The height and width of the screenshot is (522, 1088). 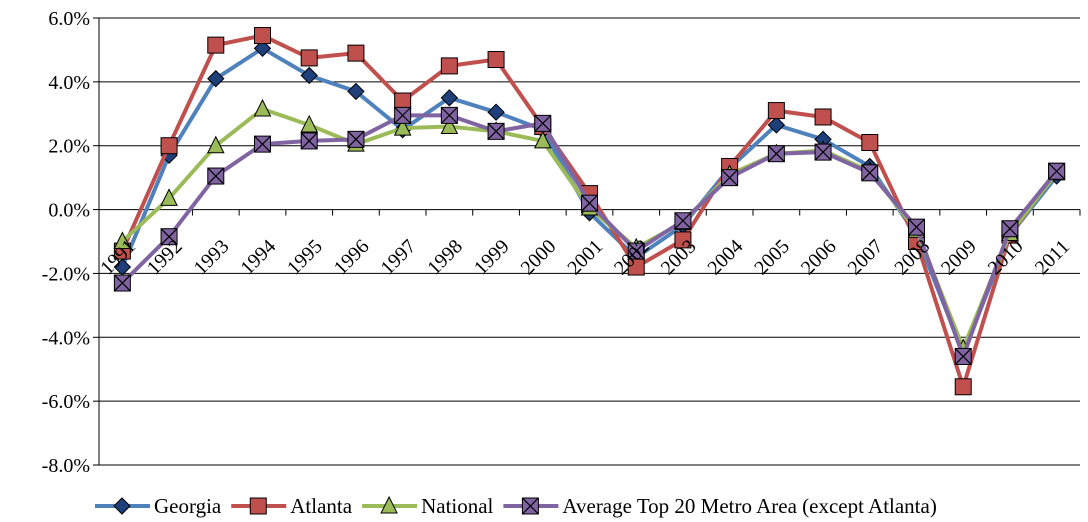 What do you see at coordinates (69, 83) in the screenshot?
I see `y-tick-label: 4.0%` at bounding box center [69, 83].